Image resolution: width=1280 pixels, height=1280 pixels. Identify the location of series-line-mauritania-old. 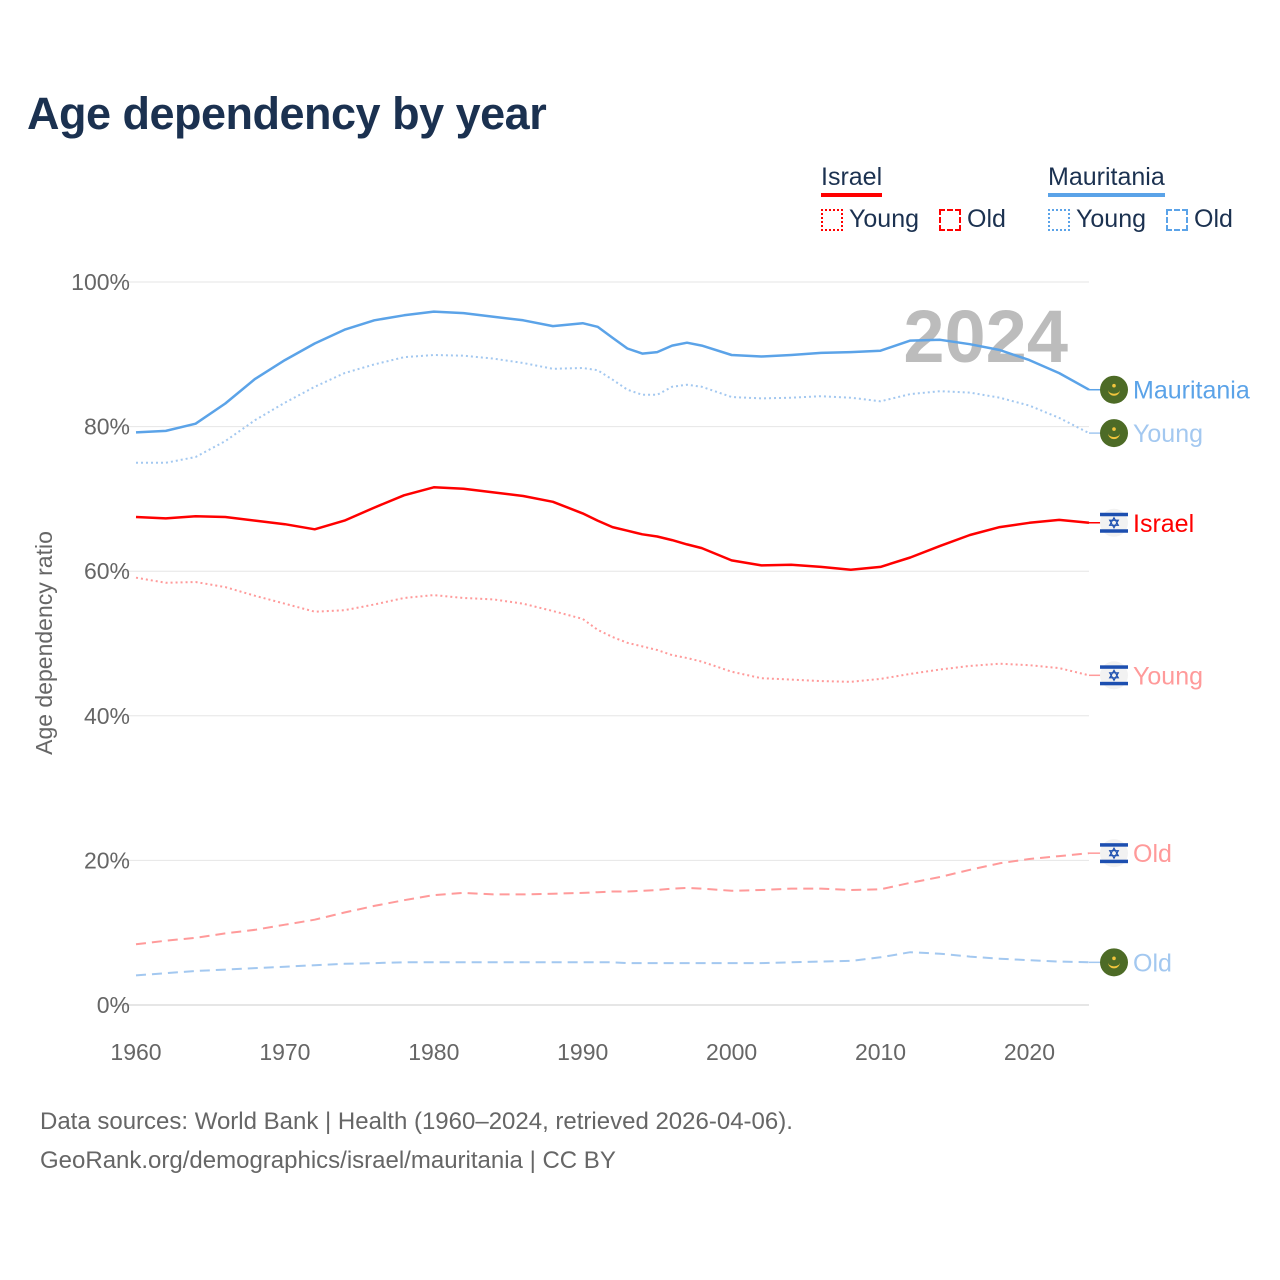
(612, 964).